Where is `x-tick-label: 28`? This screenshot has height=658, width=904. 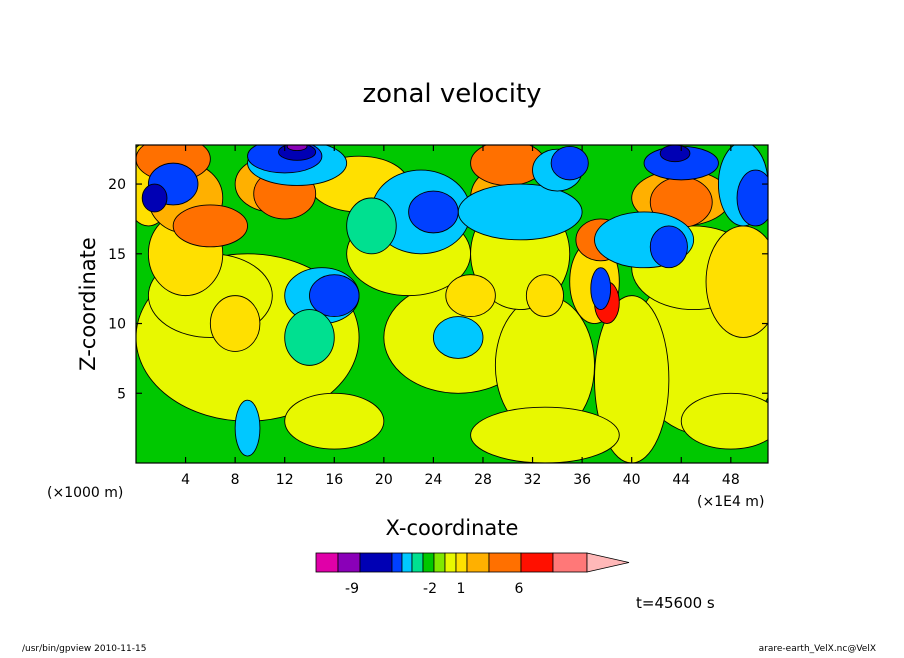
x-tick-label: 28 is located at coordinates (483, 480).